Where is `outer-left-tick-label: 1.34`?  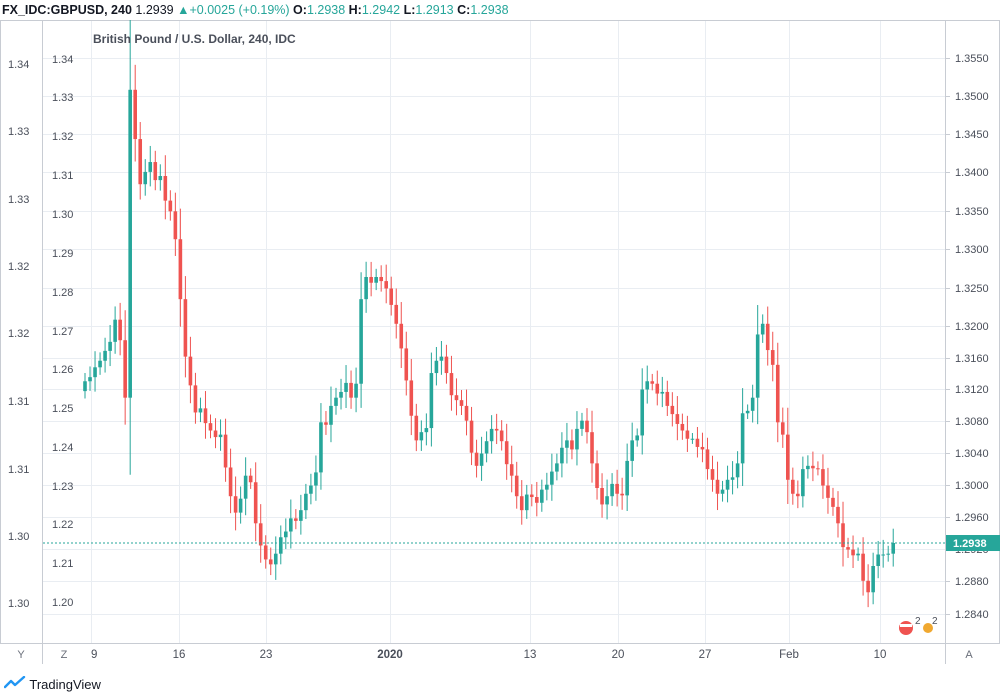 outer-left-tick-label: 1.34 is located at coordinates (18, 65).